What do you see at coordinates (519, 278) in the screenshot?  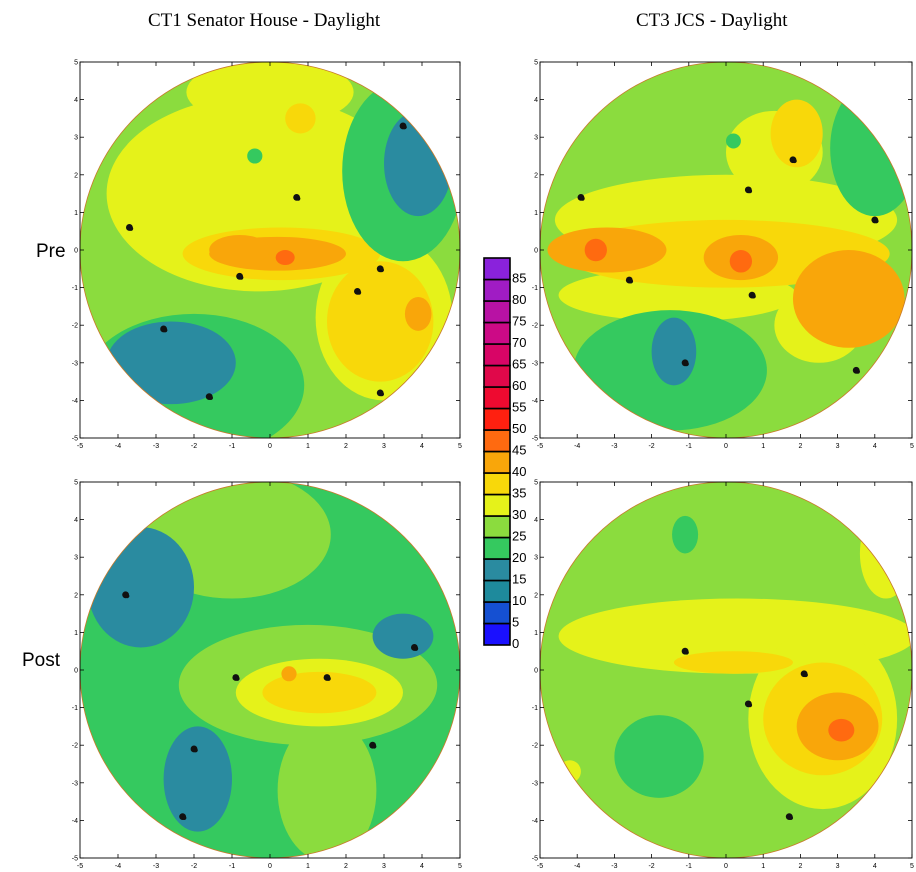 I see `colorbar-label: 85` at bounding box center [519, 278].